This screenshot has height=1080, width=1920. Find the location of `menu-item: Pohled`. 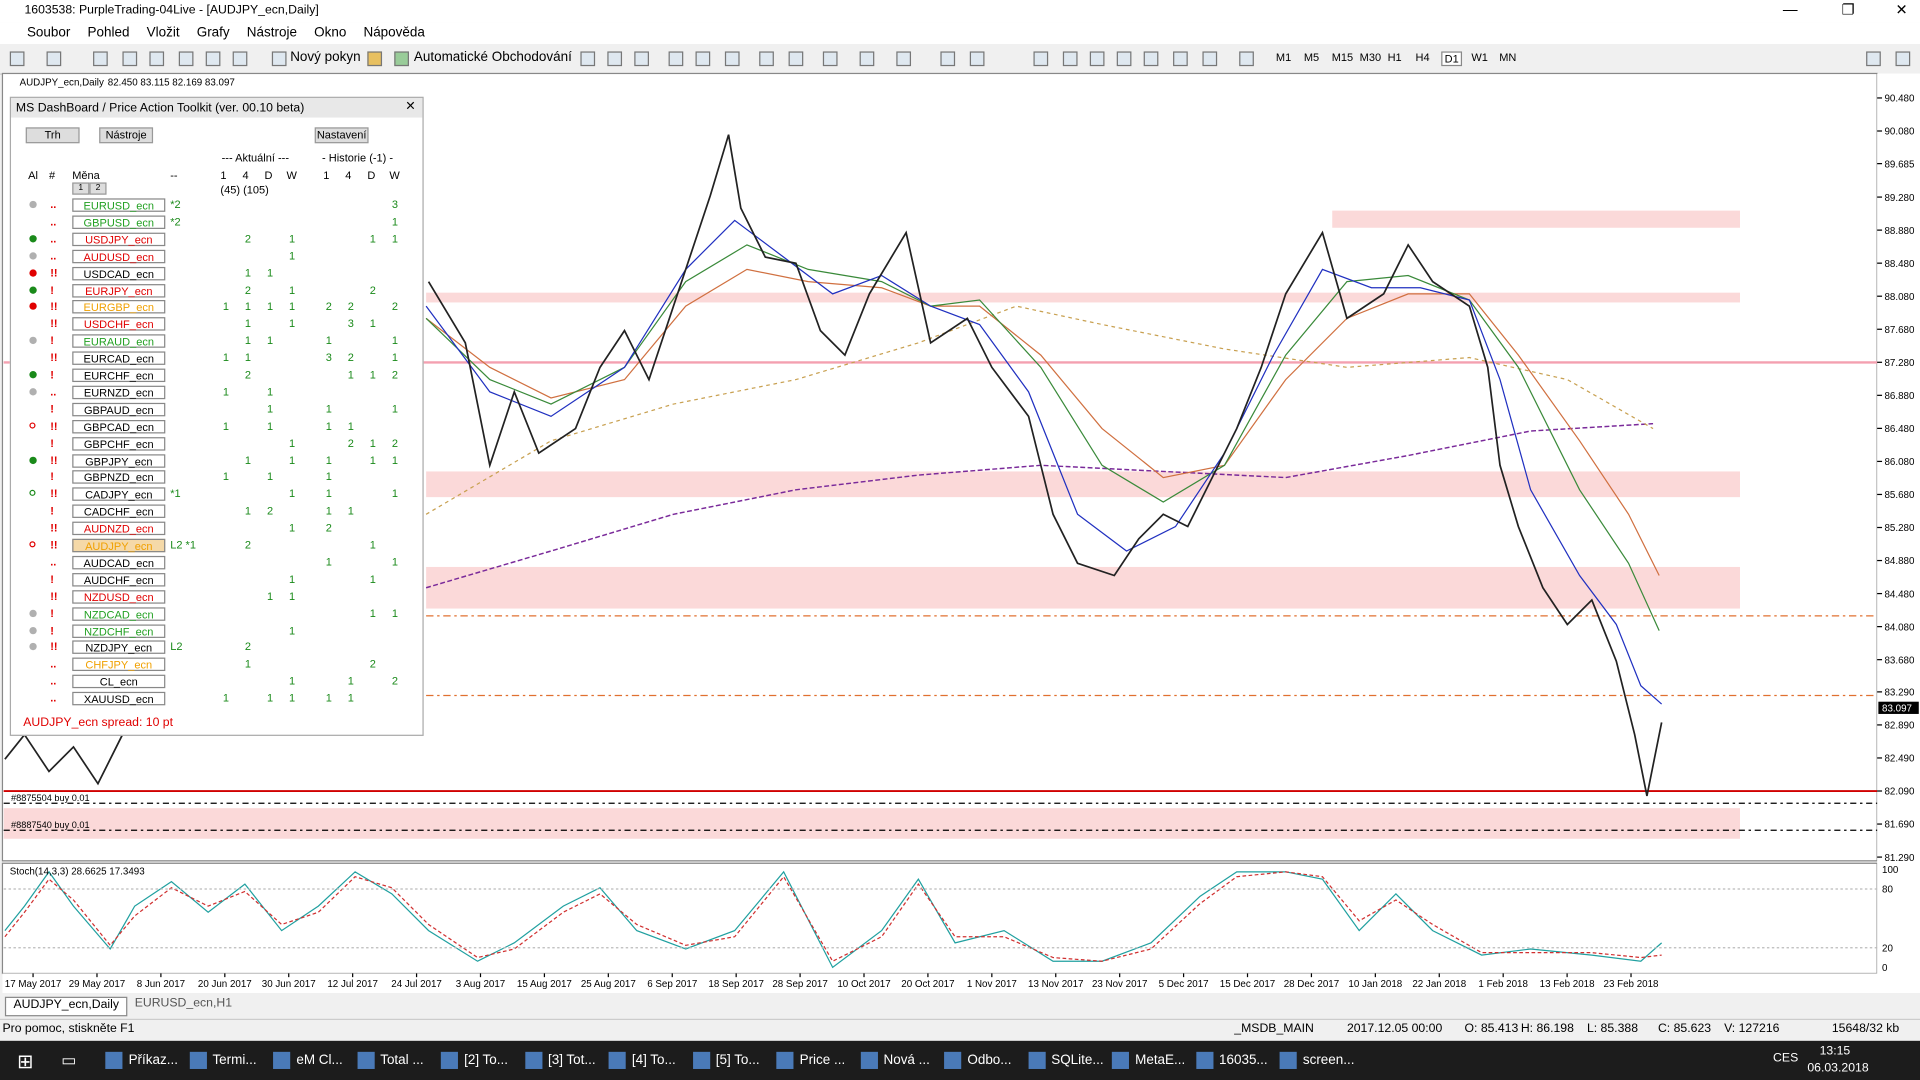

menu-item: Pohled is located at coordinates (108, 33).